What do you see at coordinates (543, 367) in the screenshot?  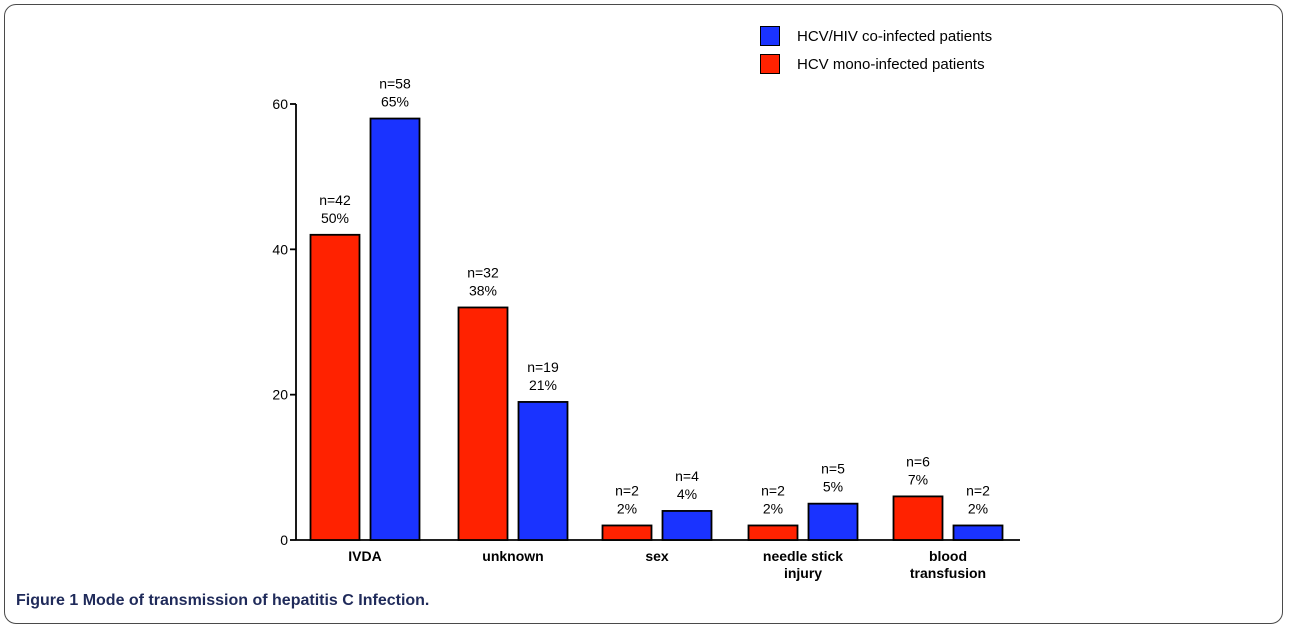 I see `data-label-count: n=19` at bounding box center [543, 367].